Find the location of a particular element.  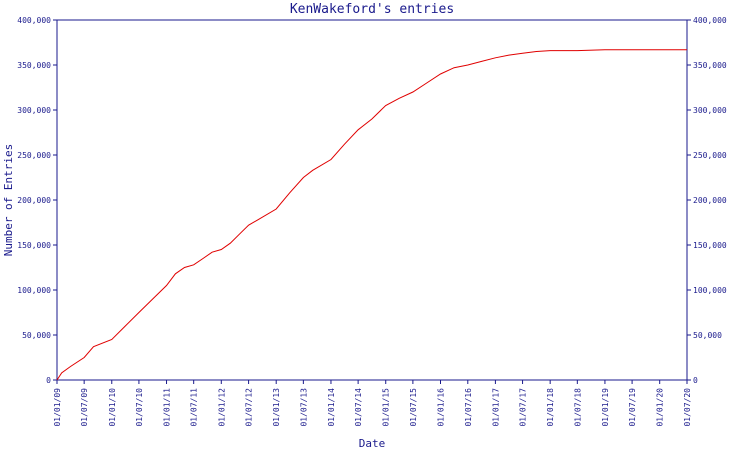

y-tick-label-right: 50,000 is located at coordinates (707, 335).